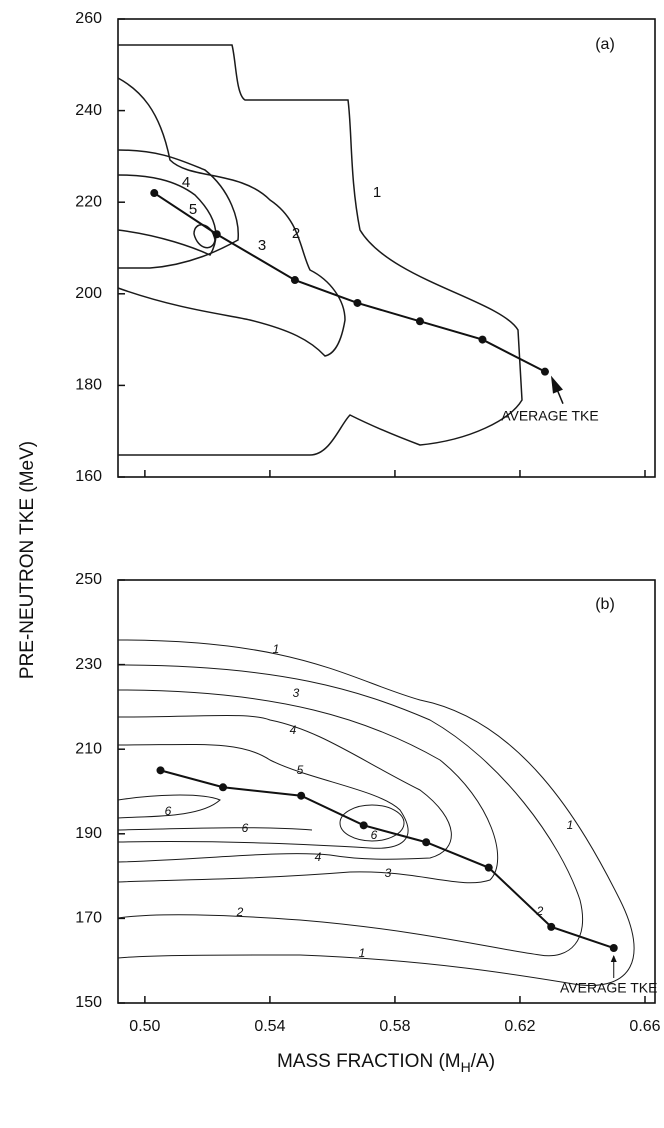  What do you see at coordinates (519, 1026) in the screenshot?
I see `x-tick-label: 0.62` at bounding box center [519, 1026].